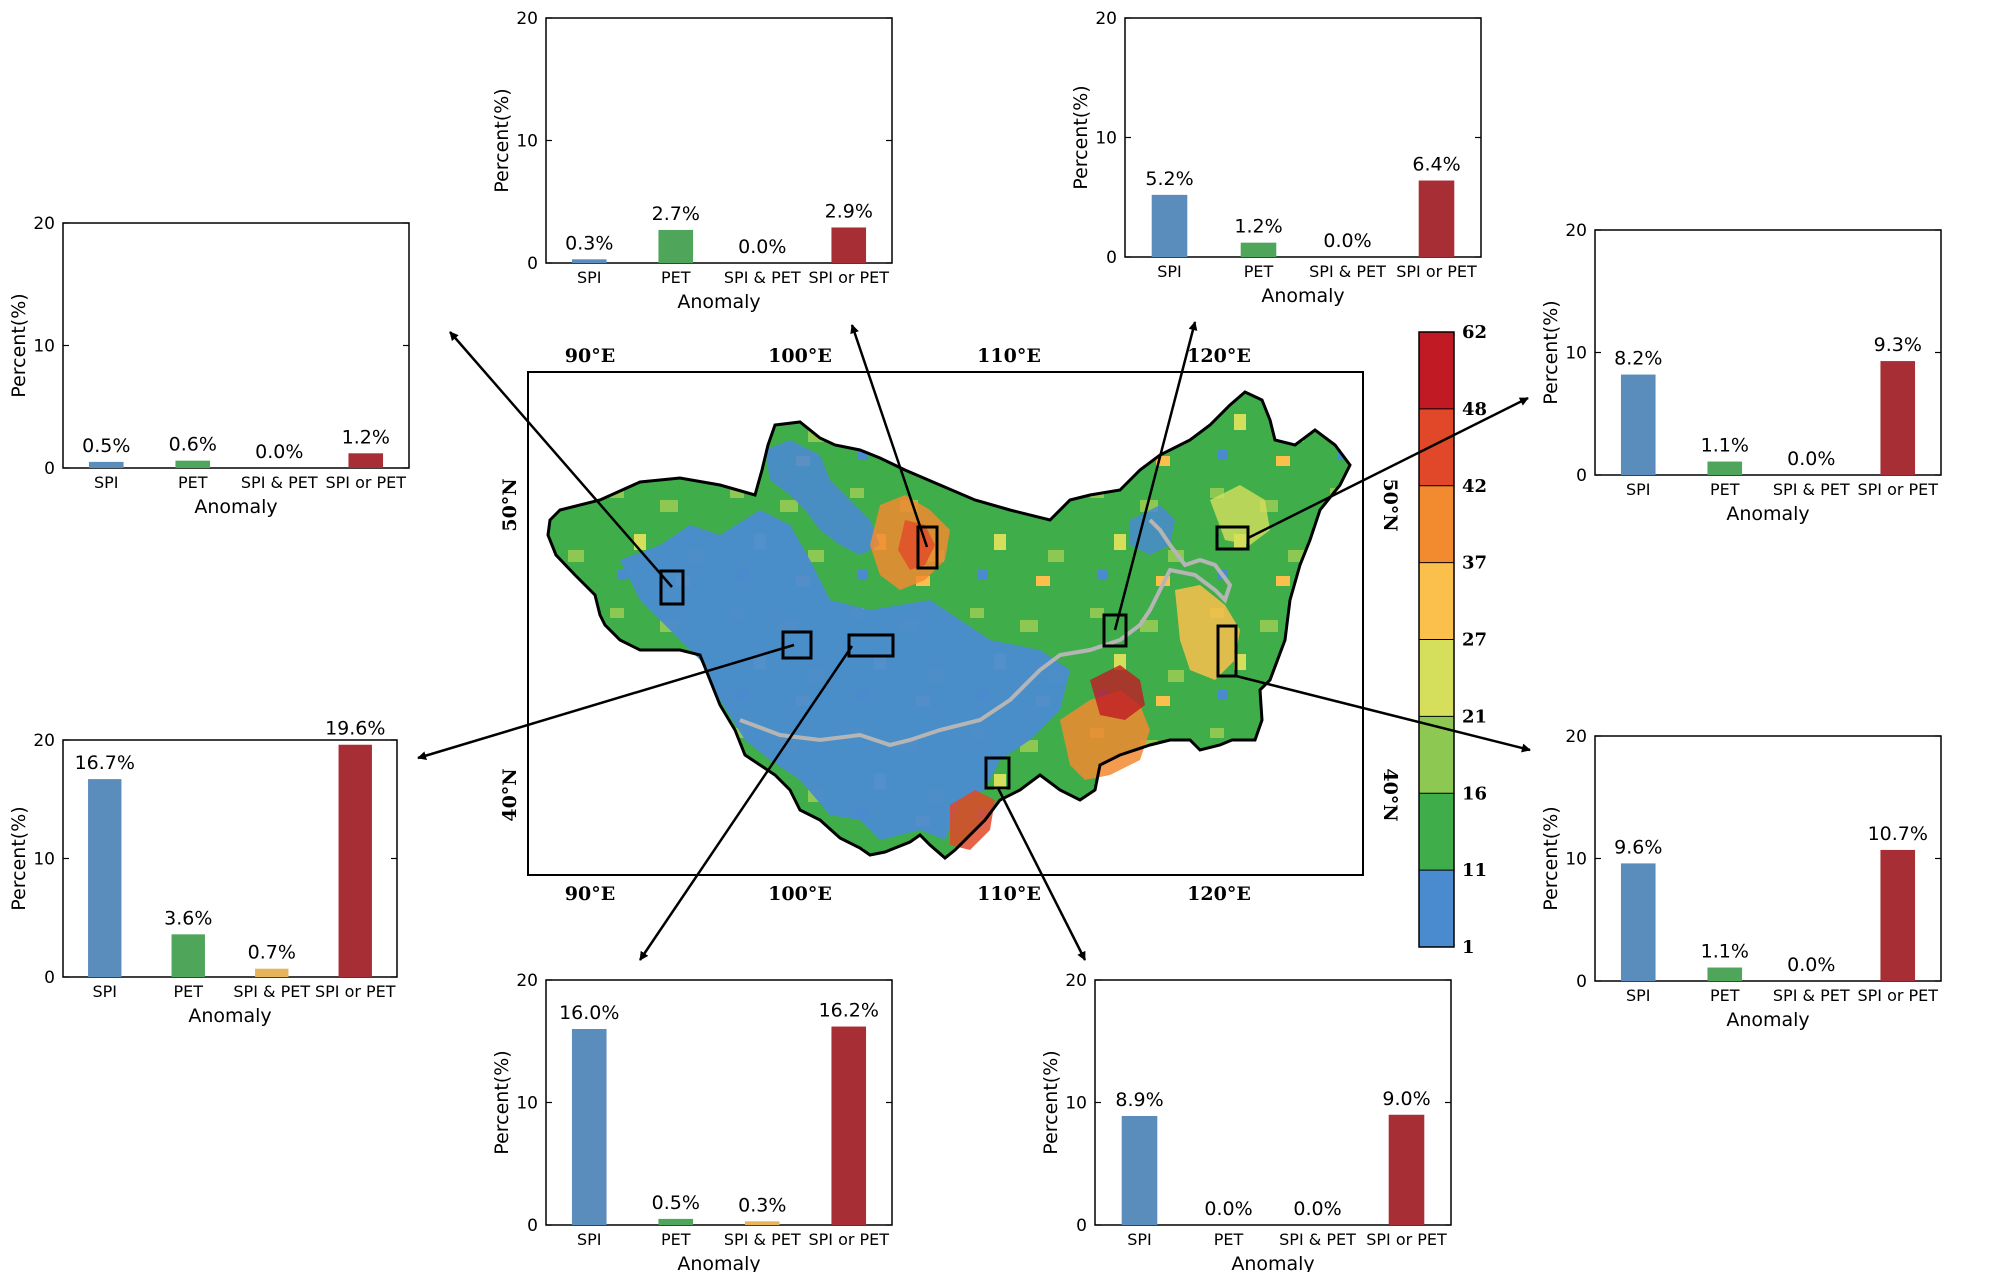 This screenshot has width=2000, height=1272. Describe the element at coordinates (1406, 1099) in the screenshot. I see `bar-value-label: 9.0%` at that location.